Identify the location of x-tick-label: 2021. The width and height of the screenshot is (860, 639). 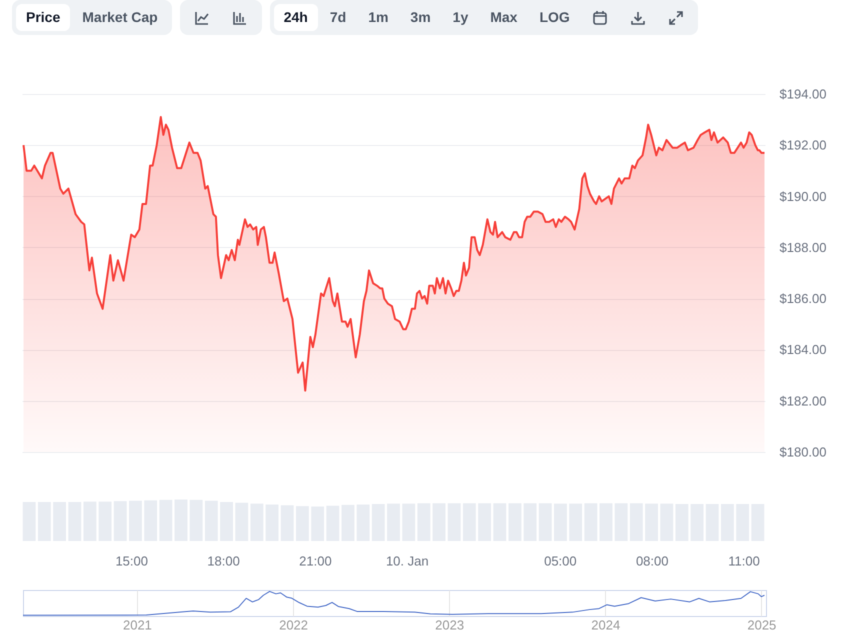
(137, 625).